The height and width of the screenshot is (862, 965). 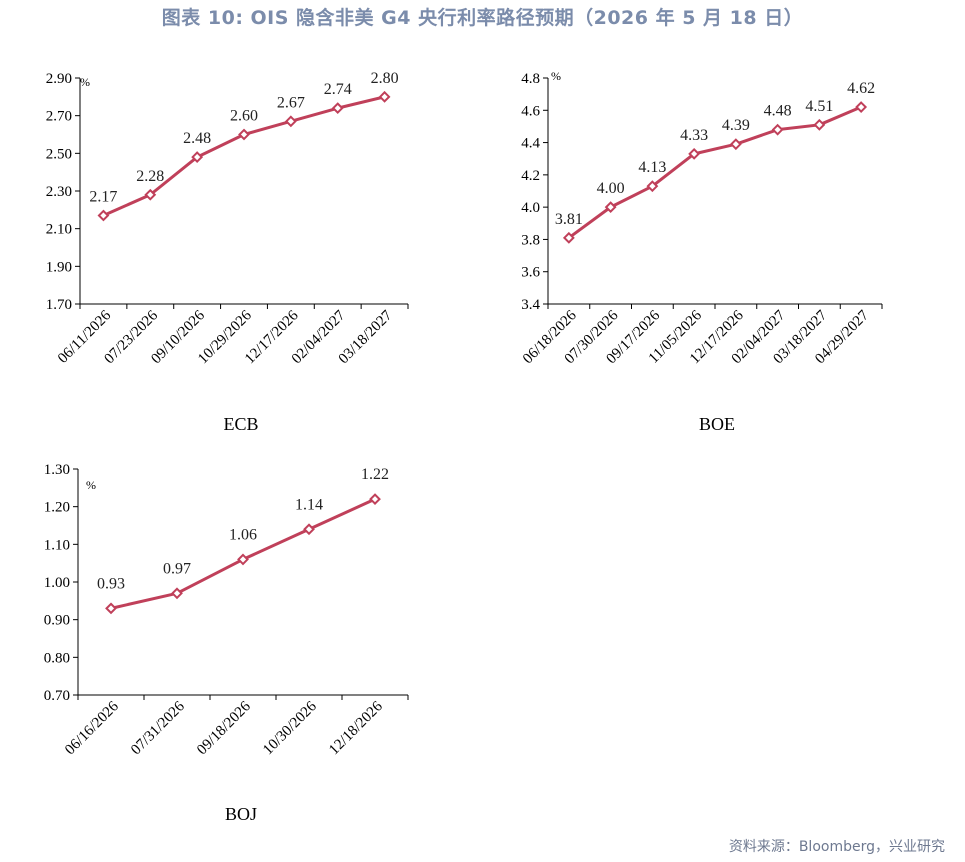 I want to click on ecb-data-label: 2.67, so click(x=291, y=102).